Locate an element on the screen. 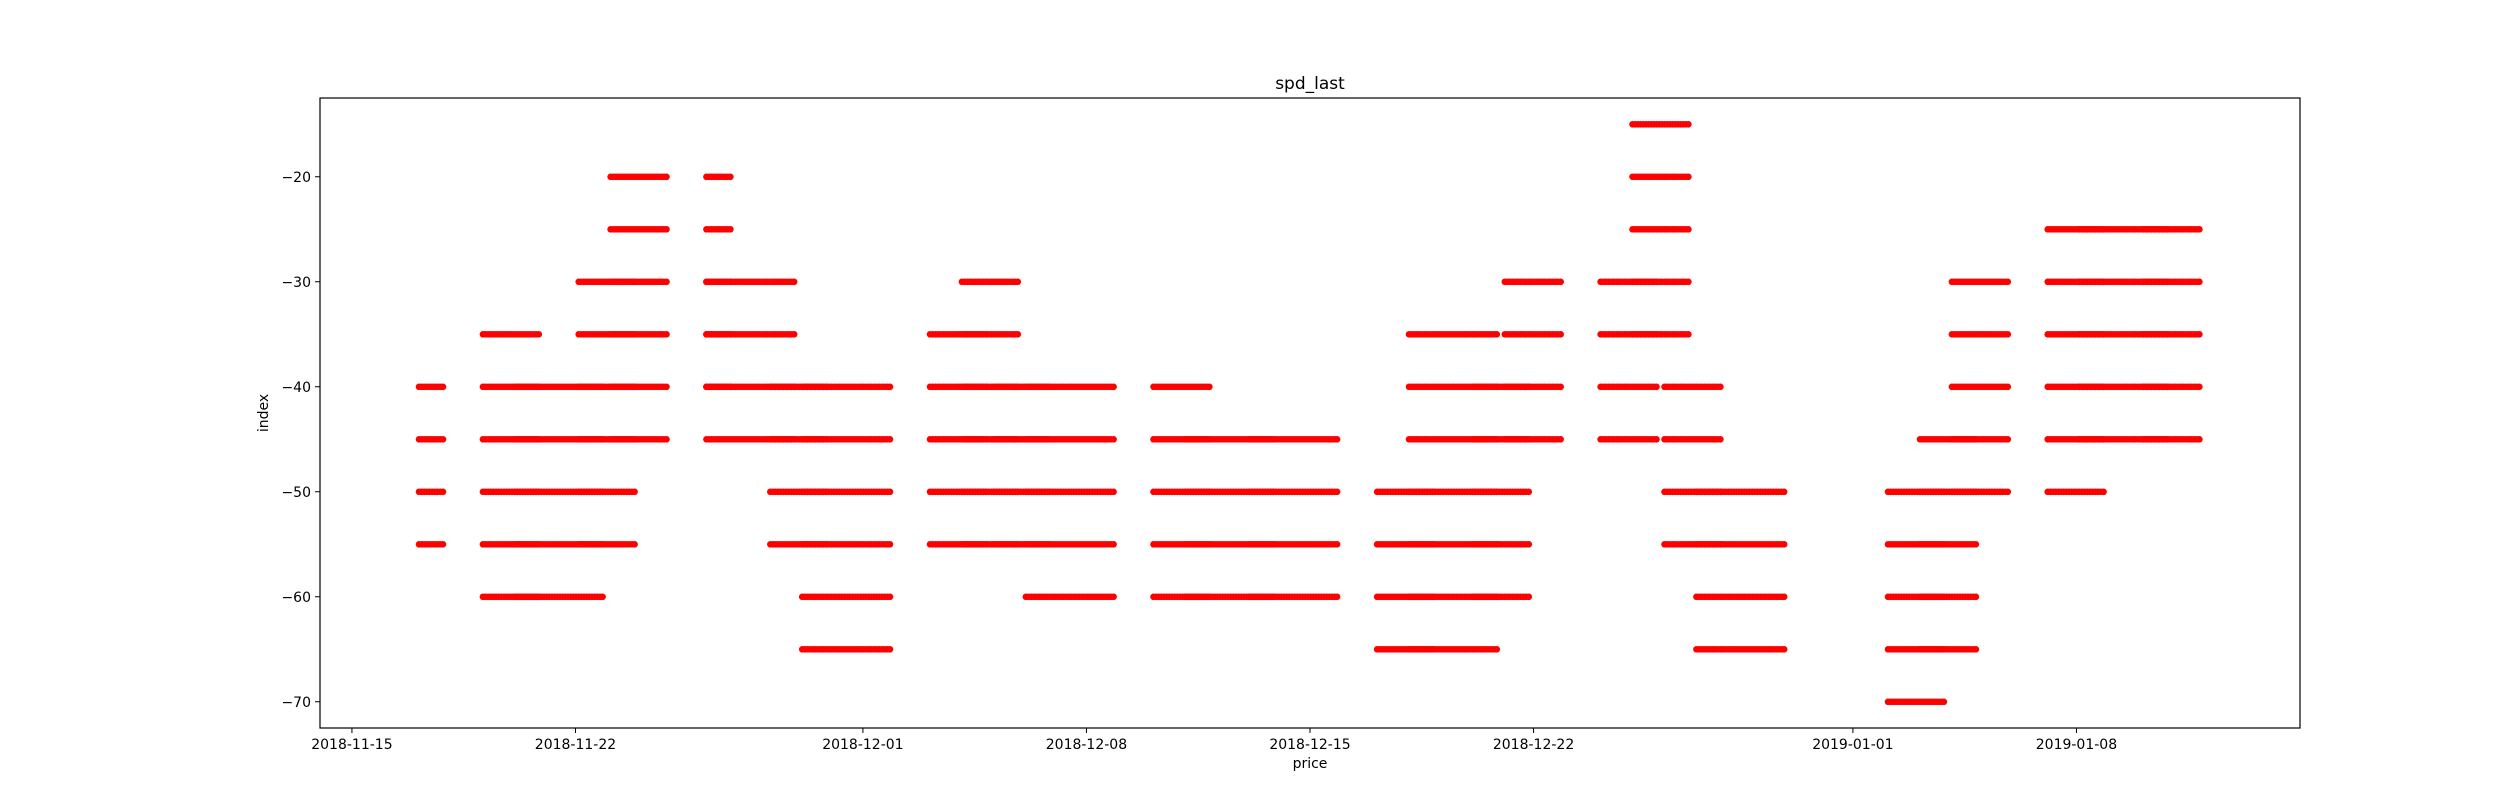  x-tick-label: 2018-12-01 is located at coordinates (862, 745).